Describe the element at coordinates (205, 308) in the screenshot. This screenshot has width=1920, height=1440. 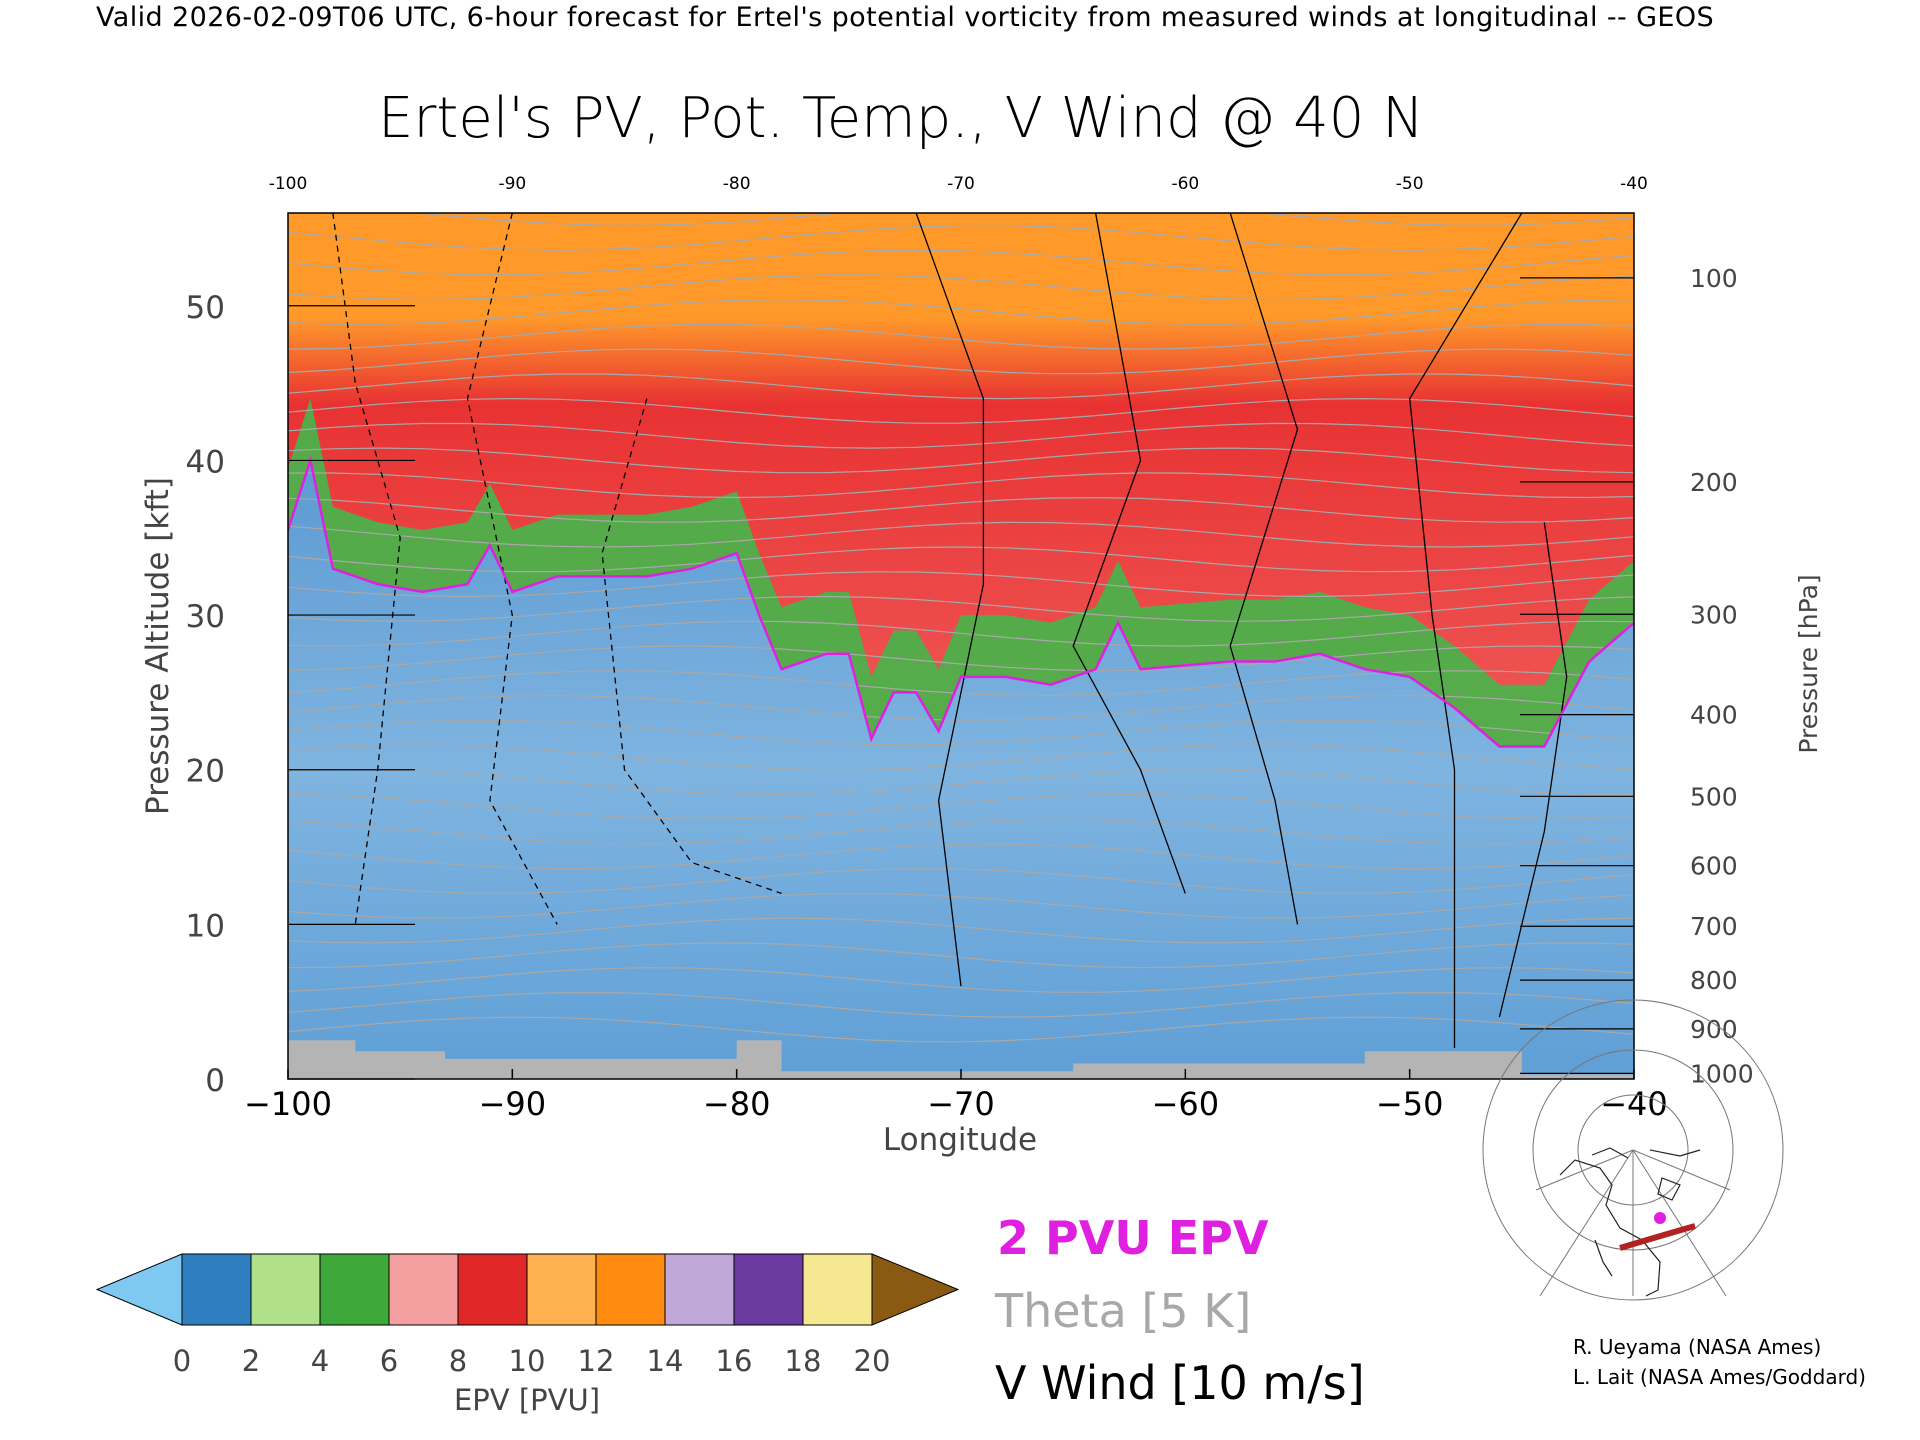
I see `y-left-tick-label: 50` at that location.